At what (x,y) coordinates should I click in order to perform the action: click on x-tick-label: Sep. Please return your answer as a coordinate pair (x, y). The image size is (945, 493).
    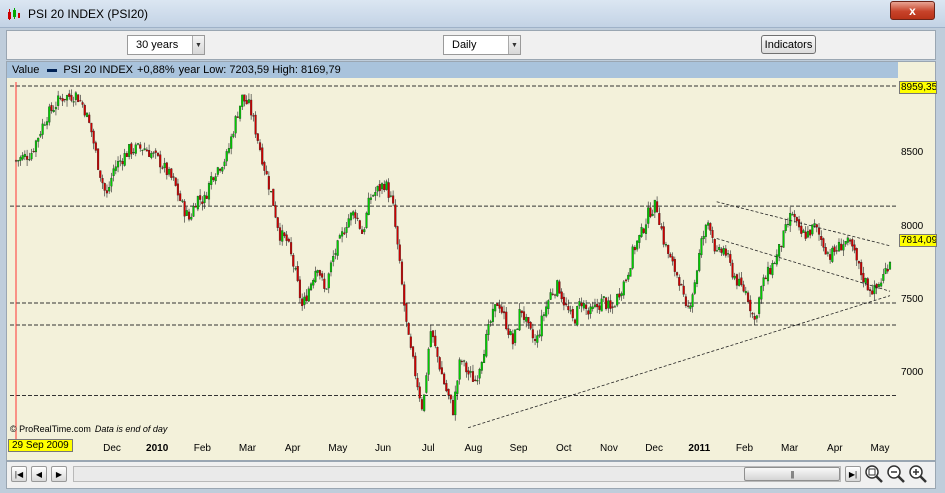
    Looking at the image, I should click on (518, 448).